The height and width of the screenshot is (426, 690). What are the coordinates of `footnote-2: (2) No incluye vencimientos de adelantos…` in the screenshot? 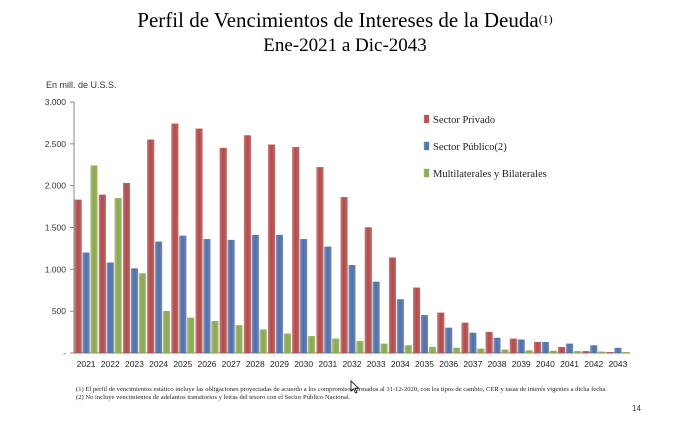 It's located at (213, 398).